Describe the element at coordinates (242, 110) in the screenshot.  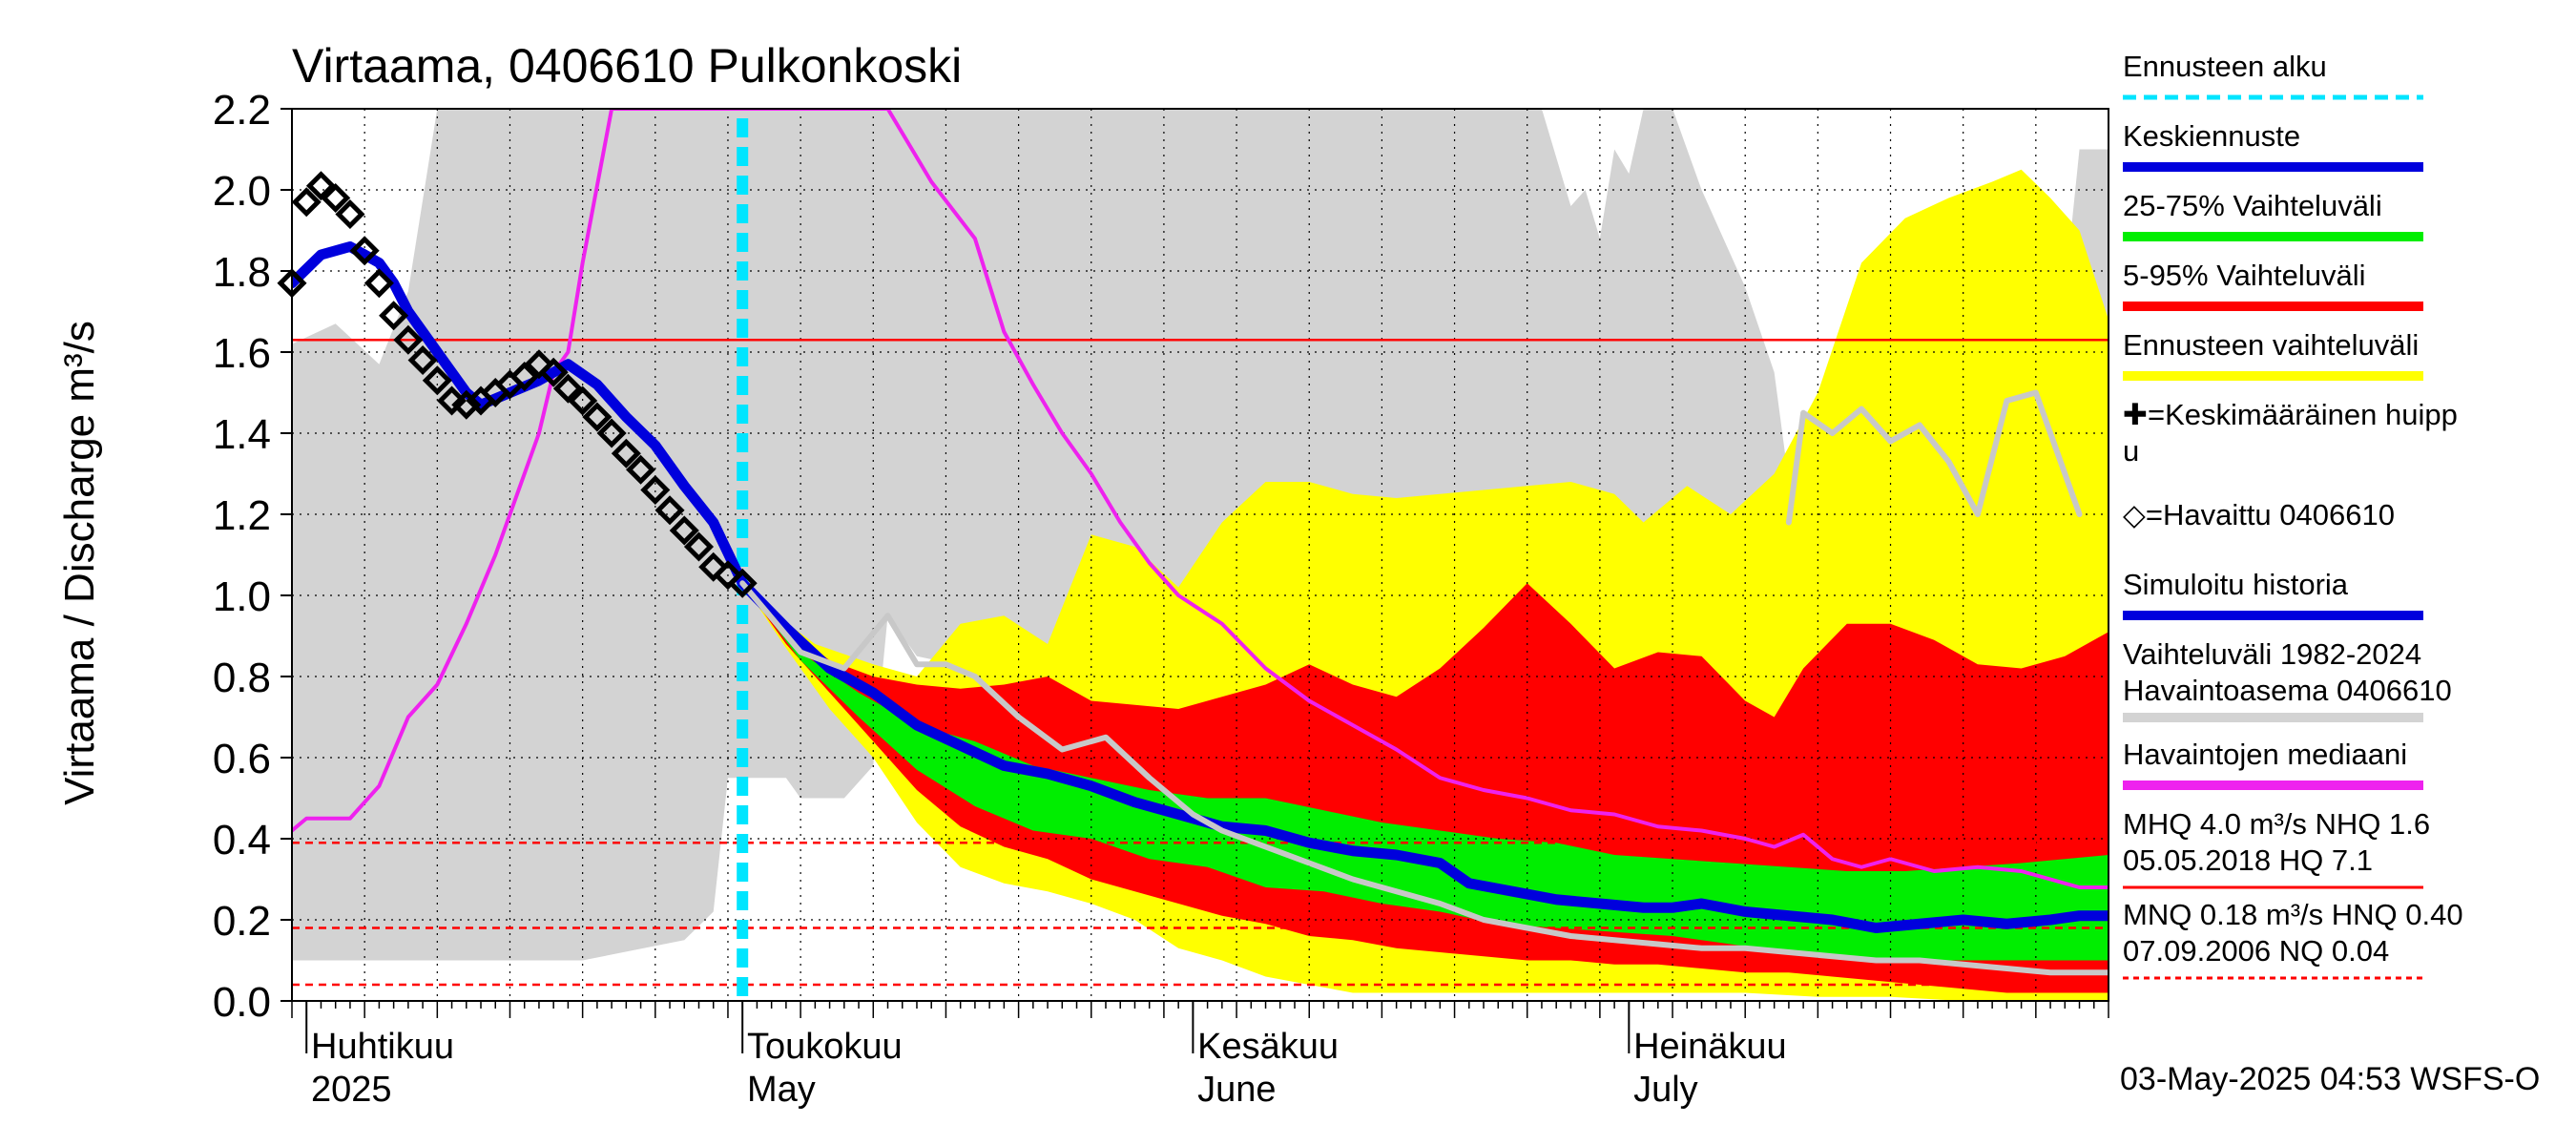
I see `y-tick-label: 2.2` at that location.